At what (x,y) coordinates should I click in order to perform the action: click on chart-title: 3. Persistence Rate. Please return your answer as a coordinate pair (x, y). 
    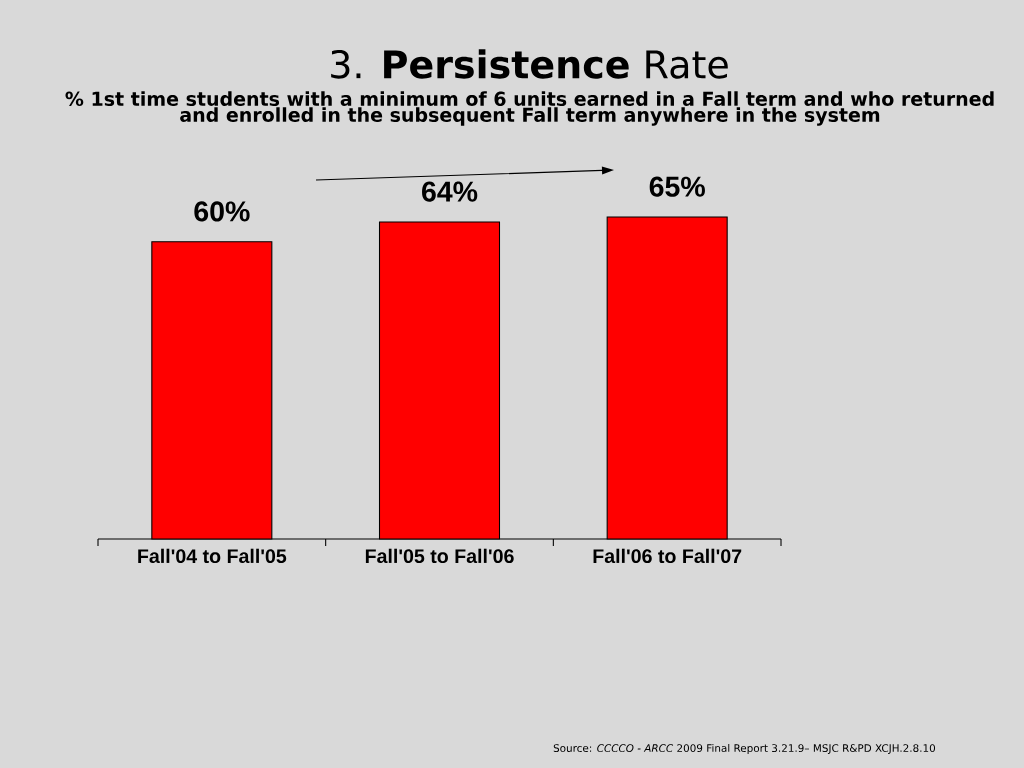
    Looking at the image, I should click on (529, 64).